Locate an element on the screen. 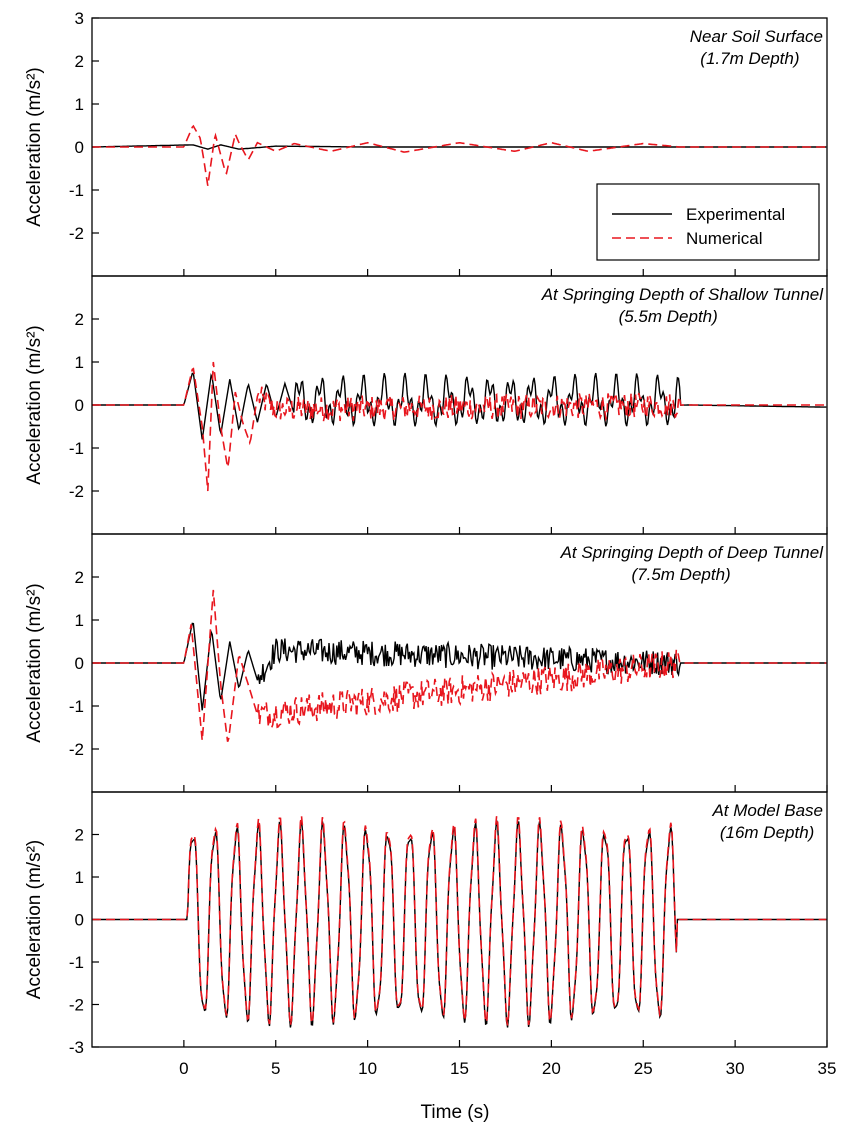 The width and height of the screenshot is (844, 1129). legend: Experimental Numerical is located at coordinates (708, 222).